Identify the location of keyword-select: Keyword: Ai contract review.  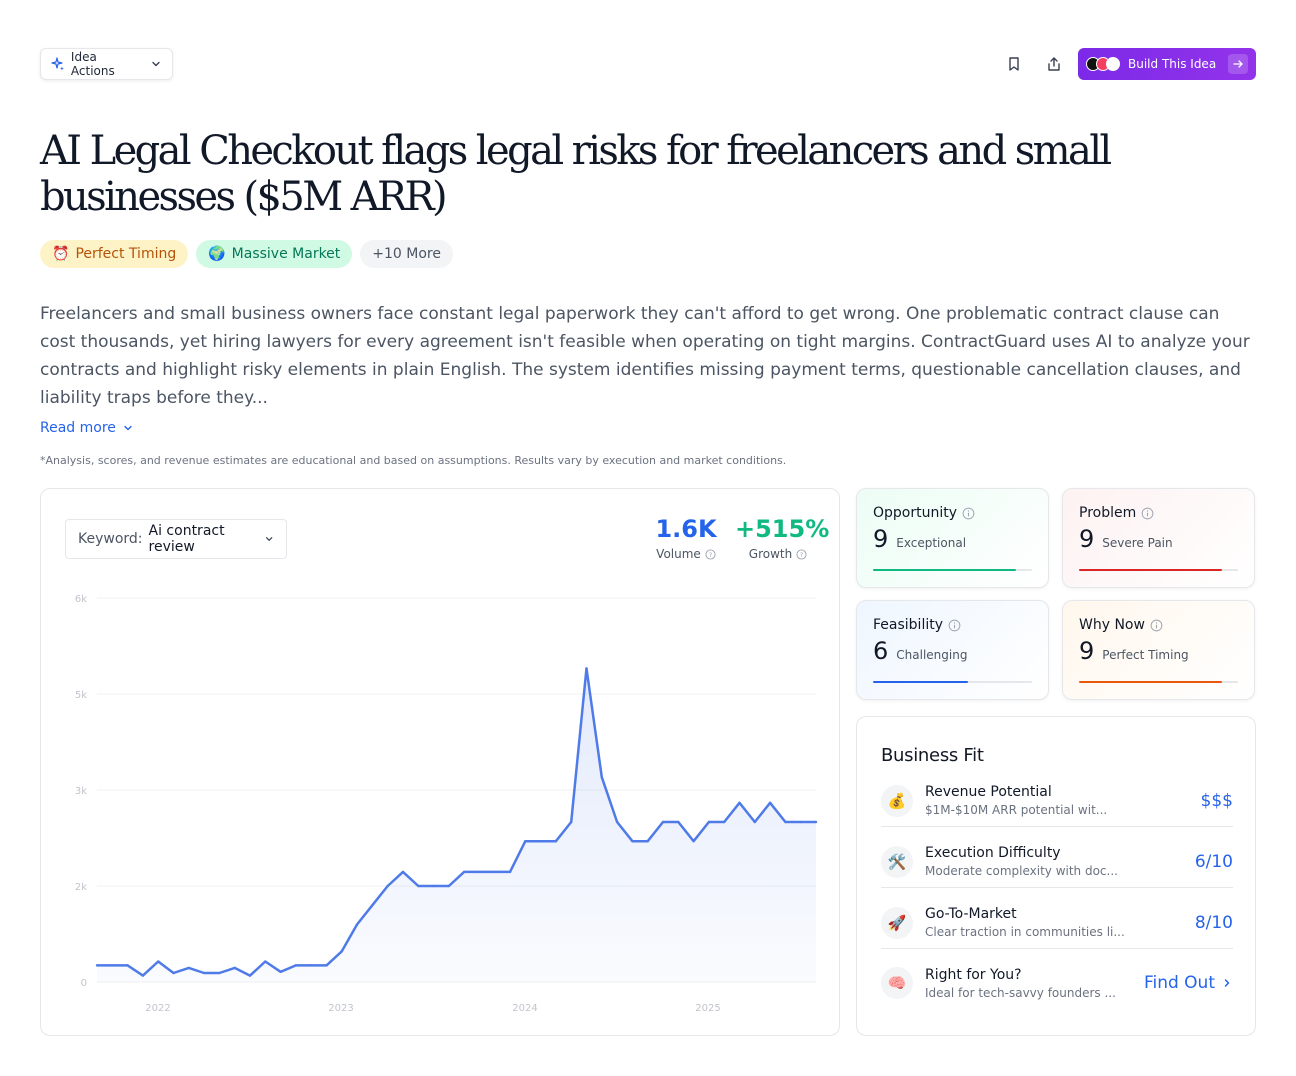
(176, 539).